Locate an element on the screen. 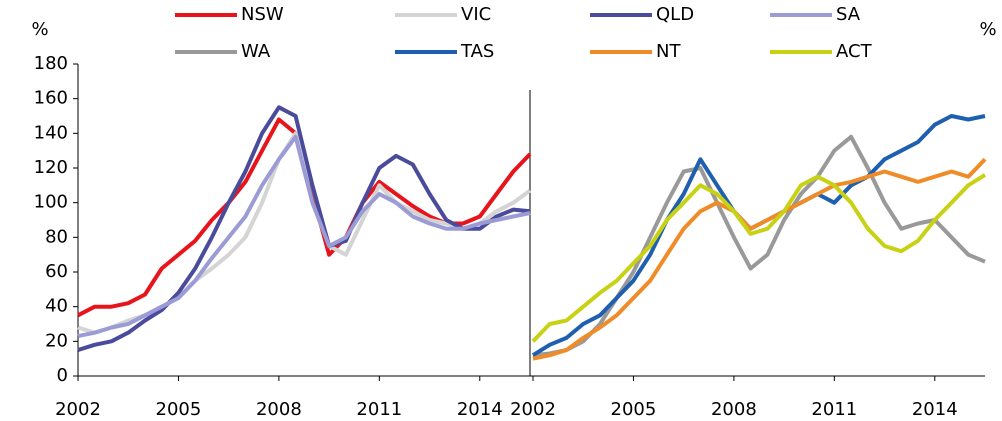 The height and width of the screenshot is (421, 1002). legend-label: WA is located at coordinates (256, 51).